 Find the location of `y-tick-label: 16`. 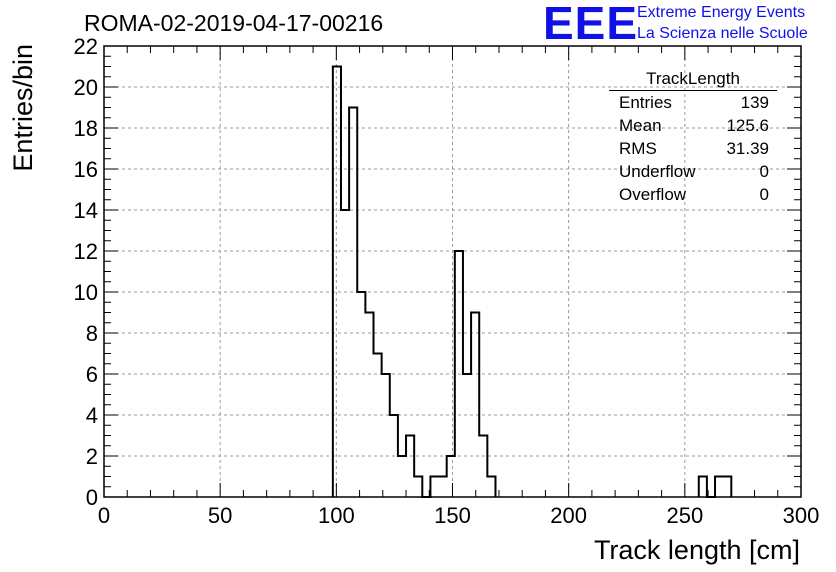

y-tick-label: 16 is located at coordinates (86, 169).